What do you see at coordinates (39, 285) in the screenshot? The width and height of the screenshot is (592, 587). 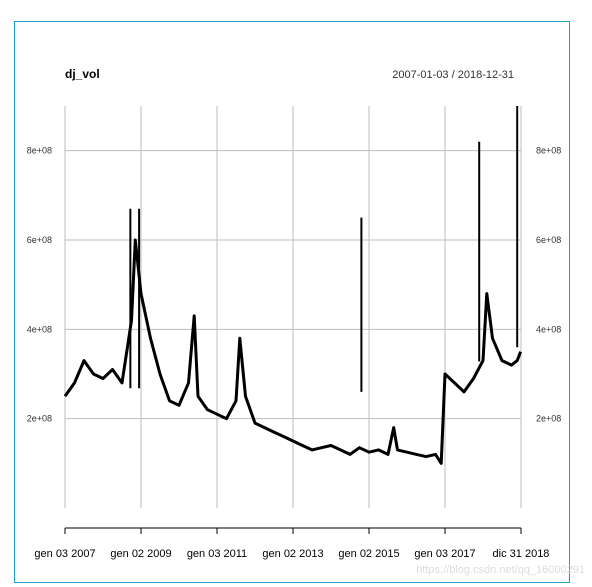 I see `y-ticks-left: 2e+08 4e+08 6e+08 8e+08` at bounding box center [39, 285].